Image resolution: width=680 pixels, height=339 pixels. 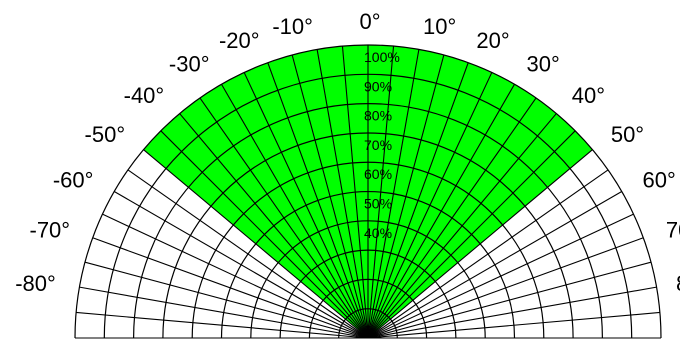 What do you see at coordinates (378, 86) in the screenshot?
I see `ring-label: 90%` at bounding box center [378, 86].